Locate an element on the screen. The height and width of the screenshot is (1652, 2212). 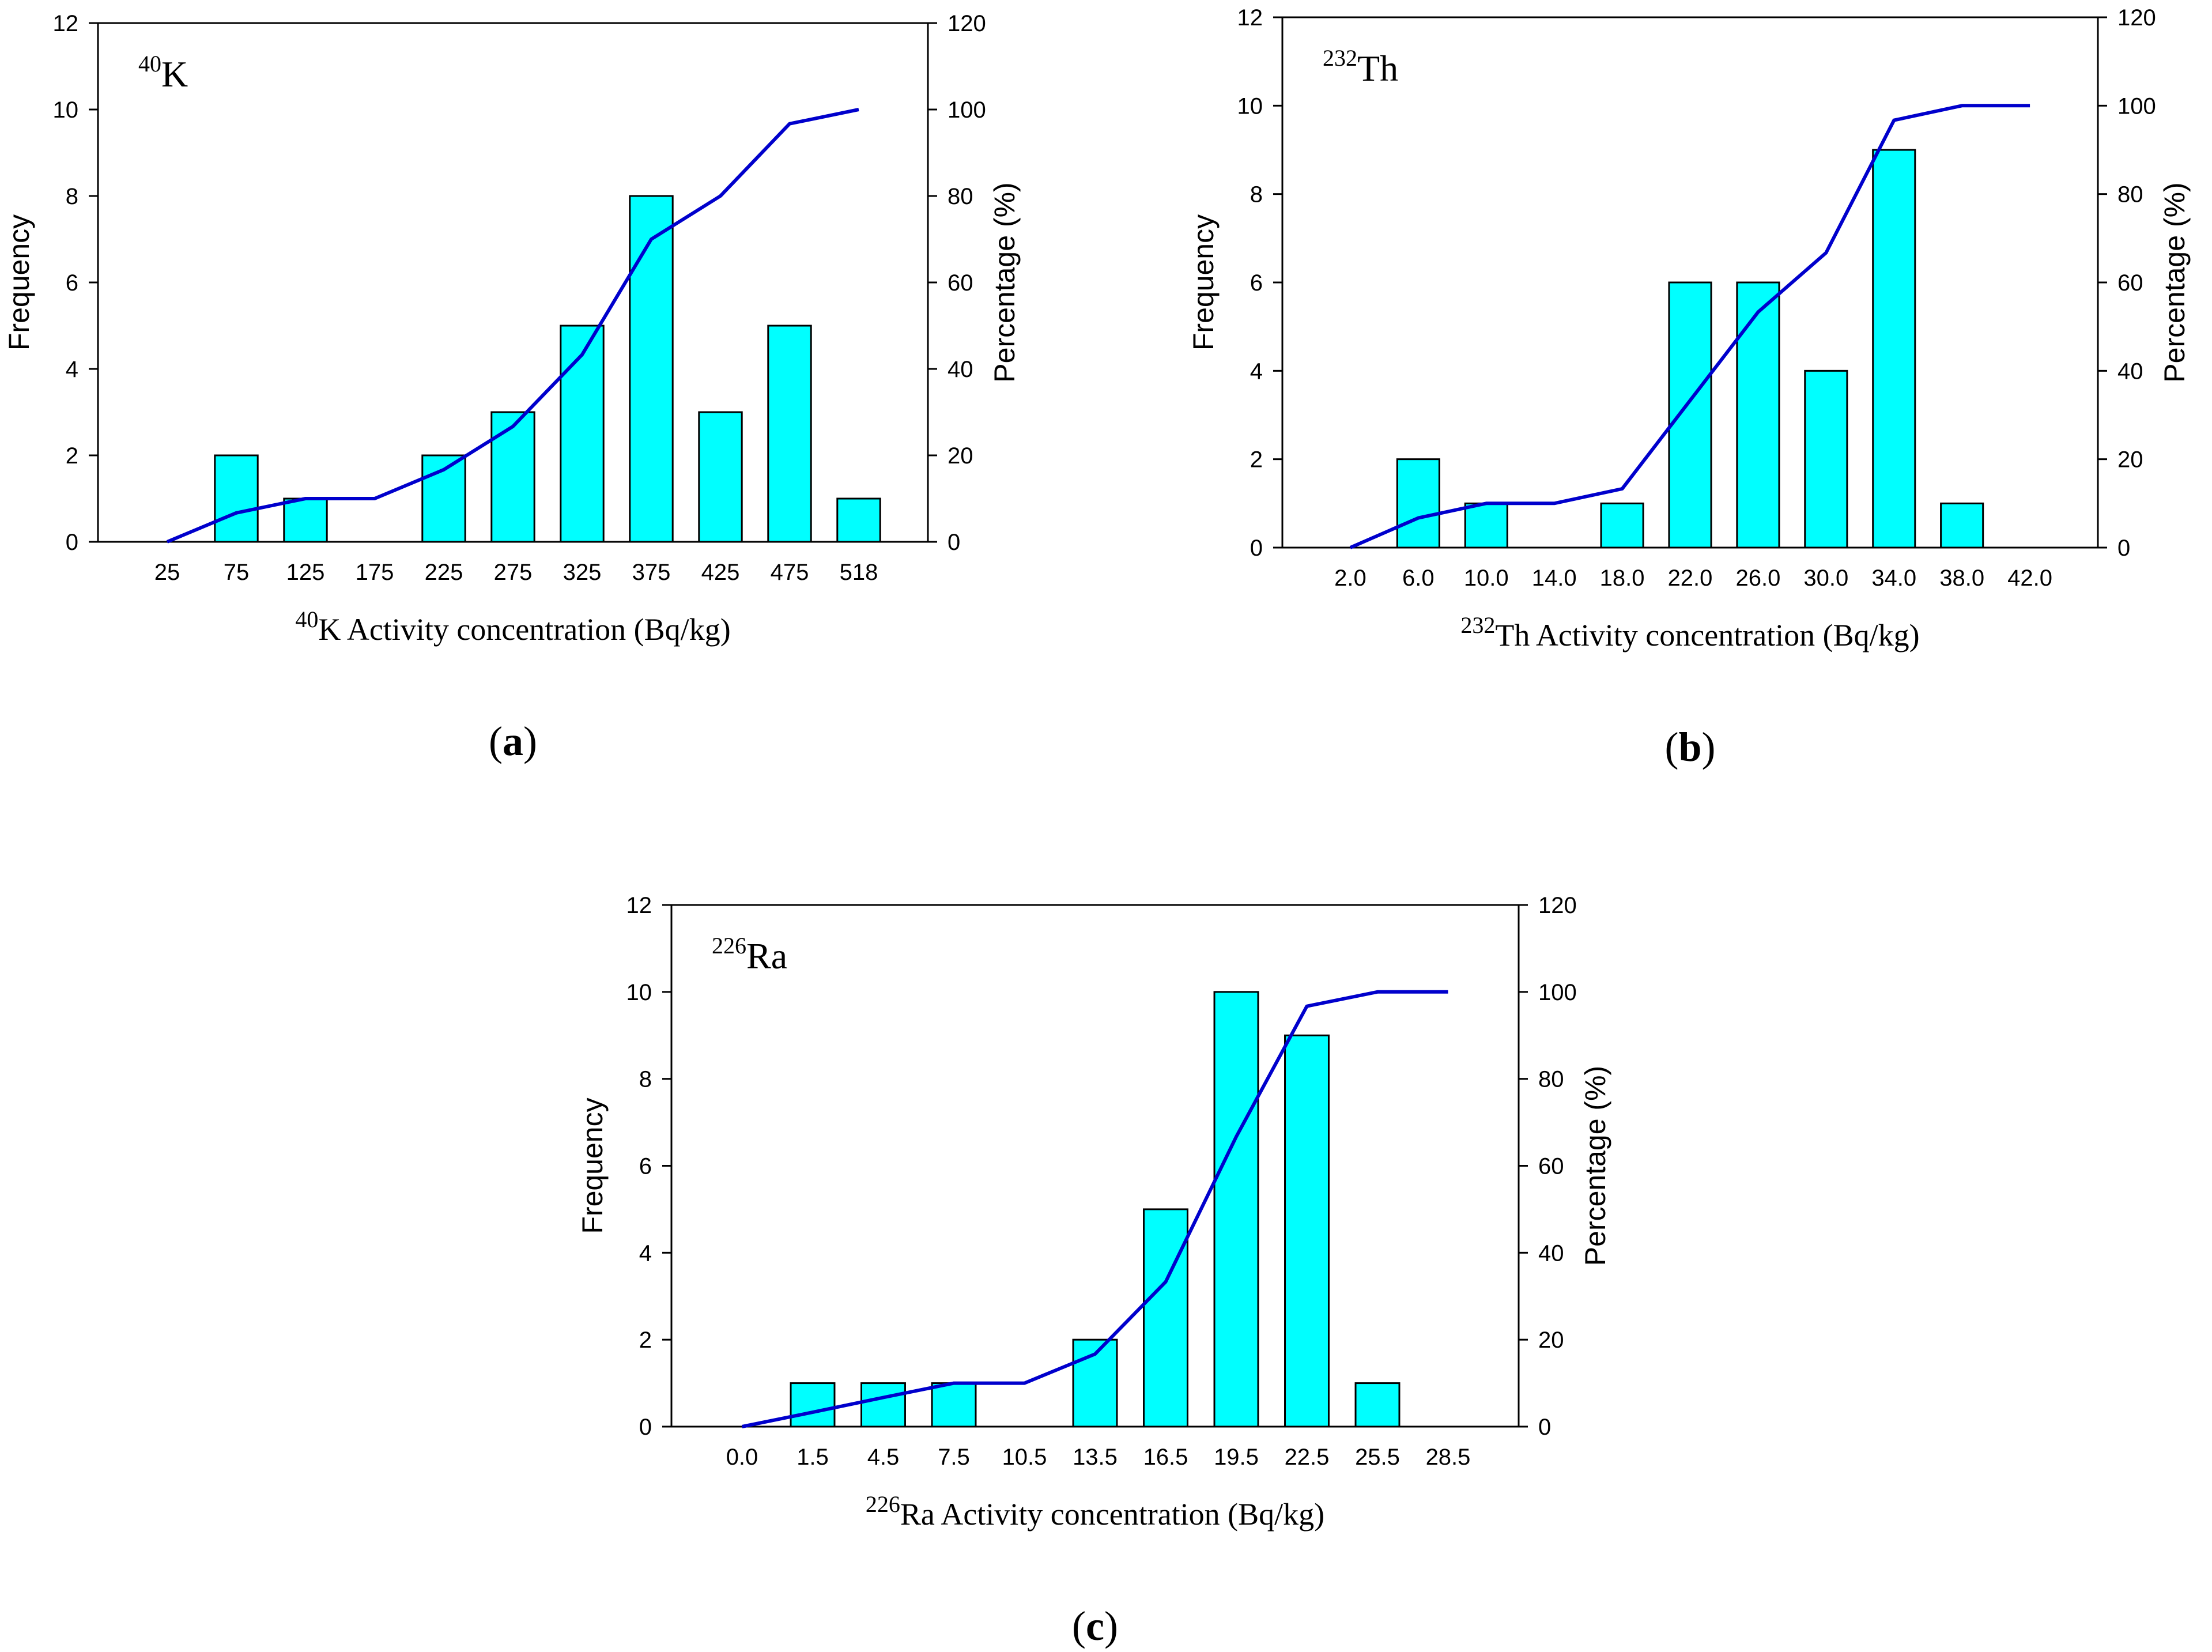
isotope-tag-mass: 40 is located at coordinates (149, 64).